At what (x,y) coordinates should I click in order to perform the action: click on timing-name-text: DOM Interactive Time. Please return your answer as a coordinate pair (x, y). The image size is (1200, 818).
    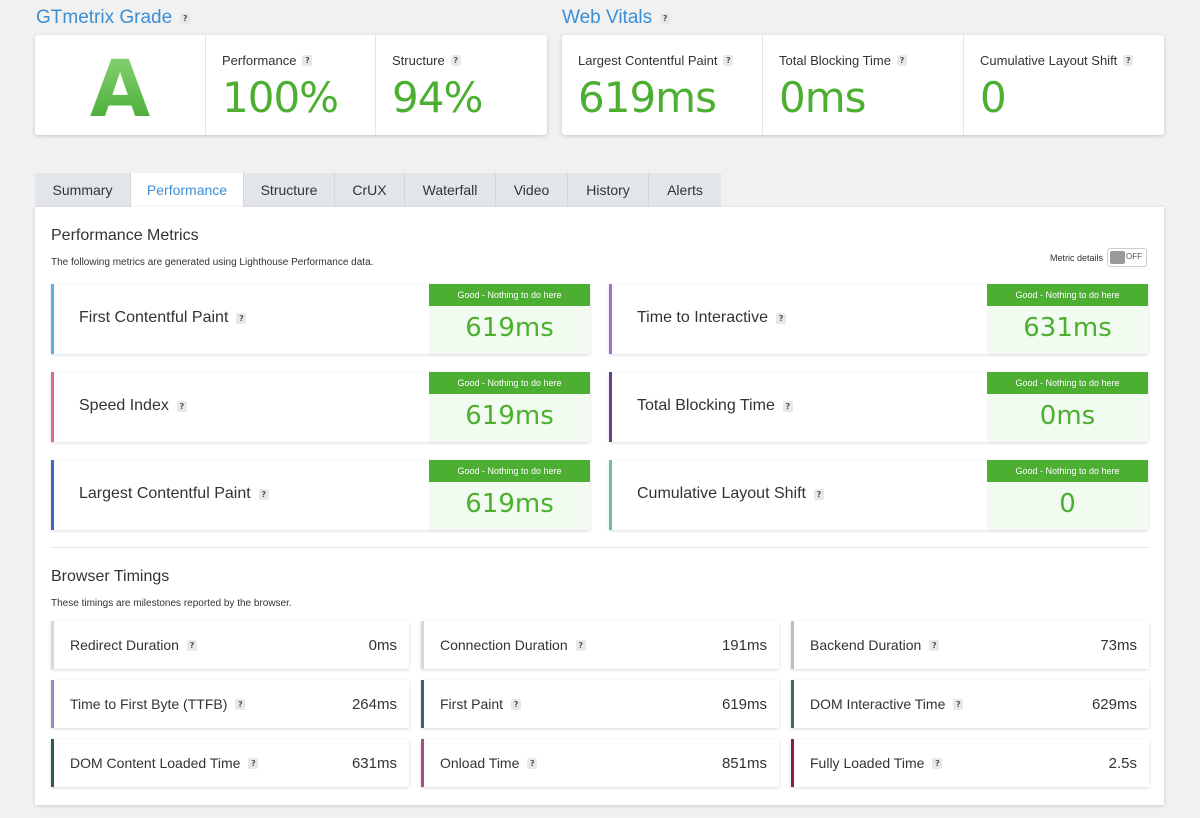
    Looking at the image, I should click on (878, 704).